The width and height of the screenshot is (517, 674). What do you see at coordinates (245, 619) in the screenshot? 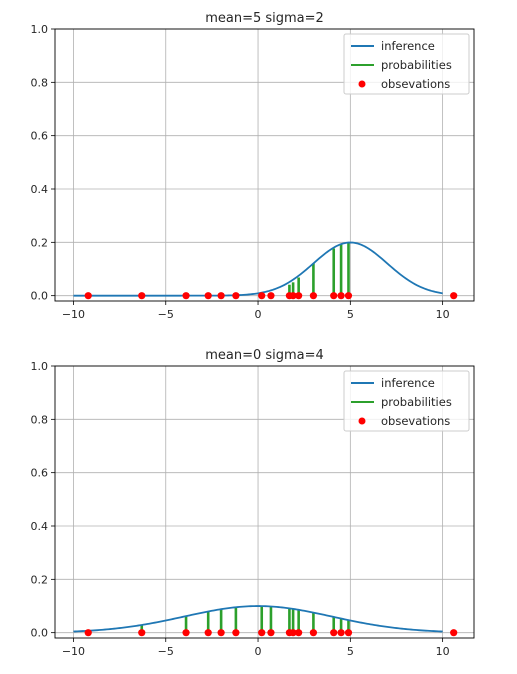
I see `probability-stems` at bounding box center [245, 619].